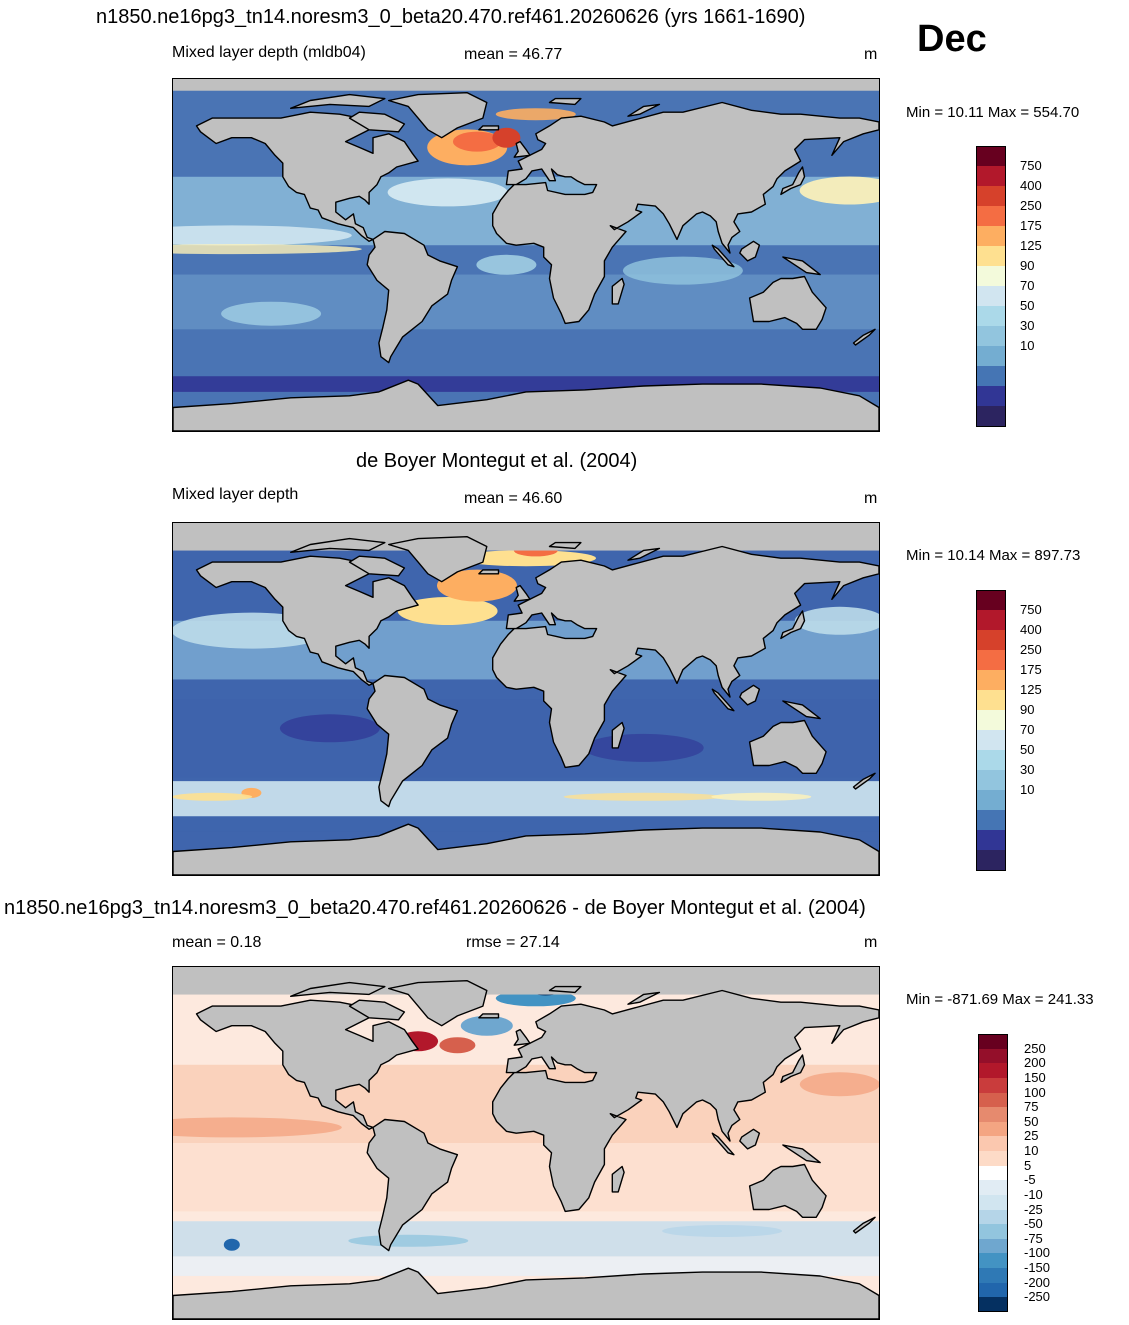 This screenshot has width=1129, height=1325. I want to click on panel-1-minmax: Min = 10.11 Max = 554.70, so click(993, 112).